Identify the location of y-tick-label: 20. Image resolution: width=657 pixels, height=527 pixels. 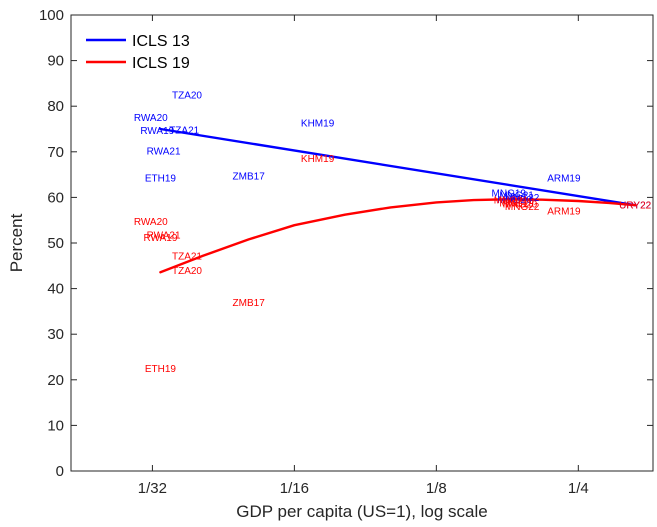
(55, 380).